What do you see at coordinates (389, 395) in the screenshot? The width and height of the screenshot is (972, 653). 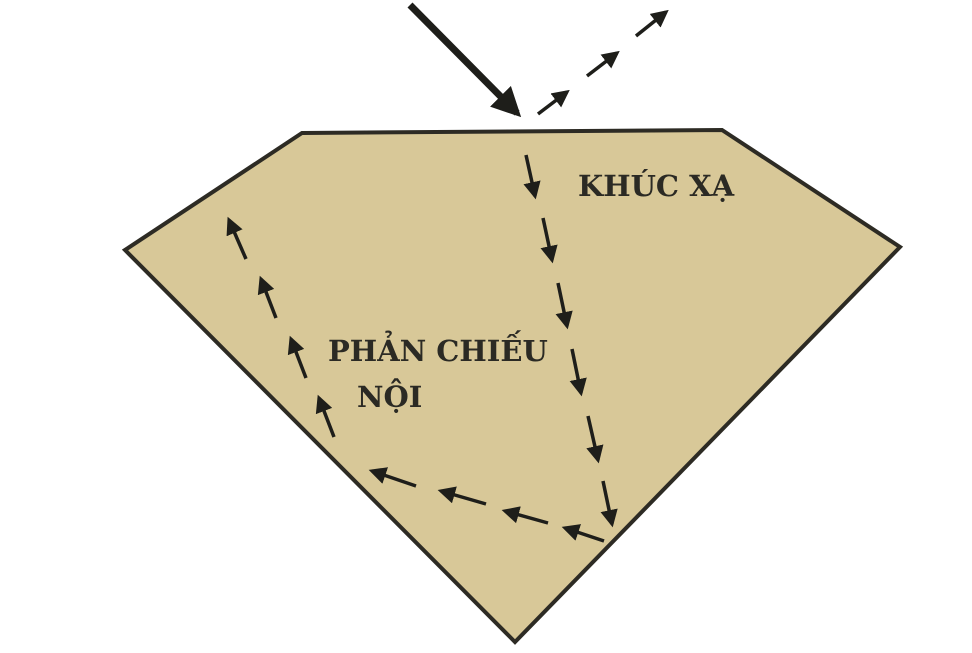 I see `internal-reflection-label-line2: NỘI` at bounding box center [389, 395].